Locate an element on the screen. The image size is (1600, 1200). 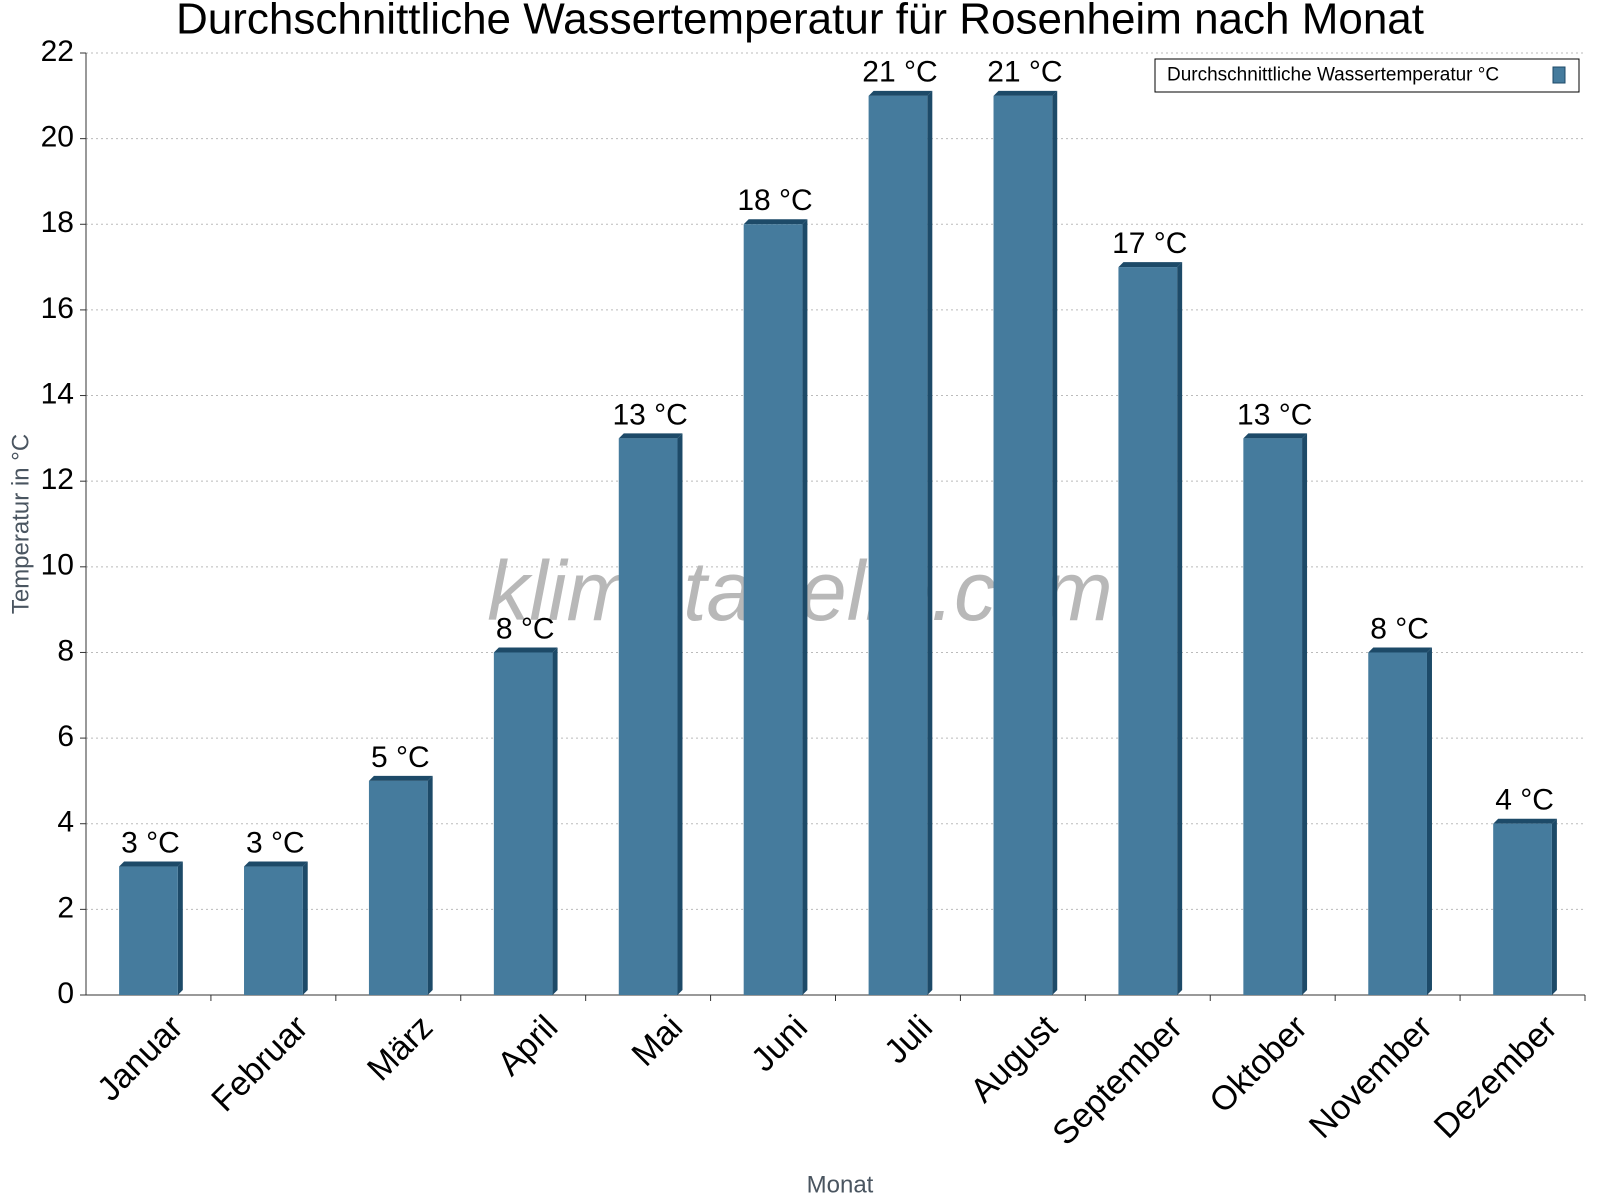
y-tick-label: 14 is located at coordinates (57, 393).